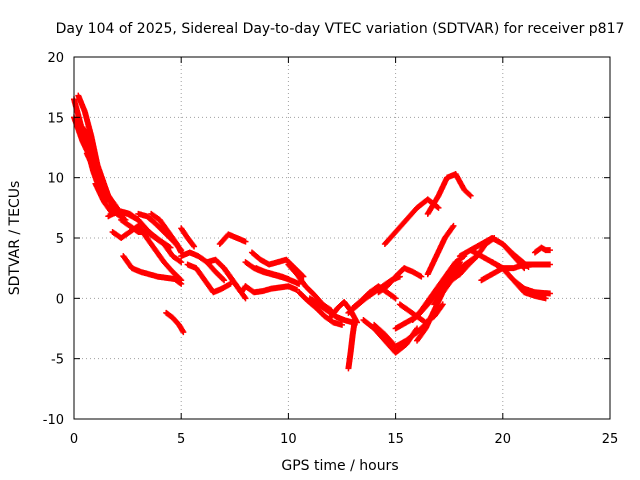 Image resolution: width=640 pixels, height=480 pixels. What do you see at coordinates (74, 439) in the screenshot?
I see `x-tick-label: 0` at bounding box center [74, 439].